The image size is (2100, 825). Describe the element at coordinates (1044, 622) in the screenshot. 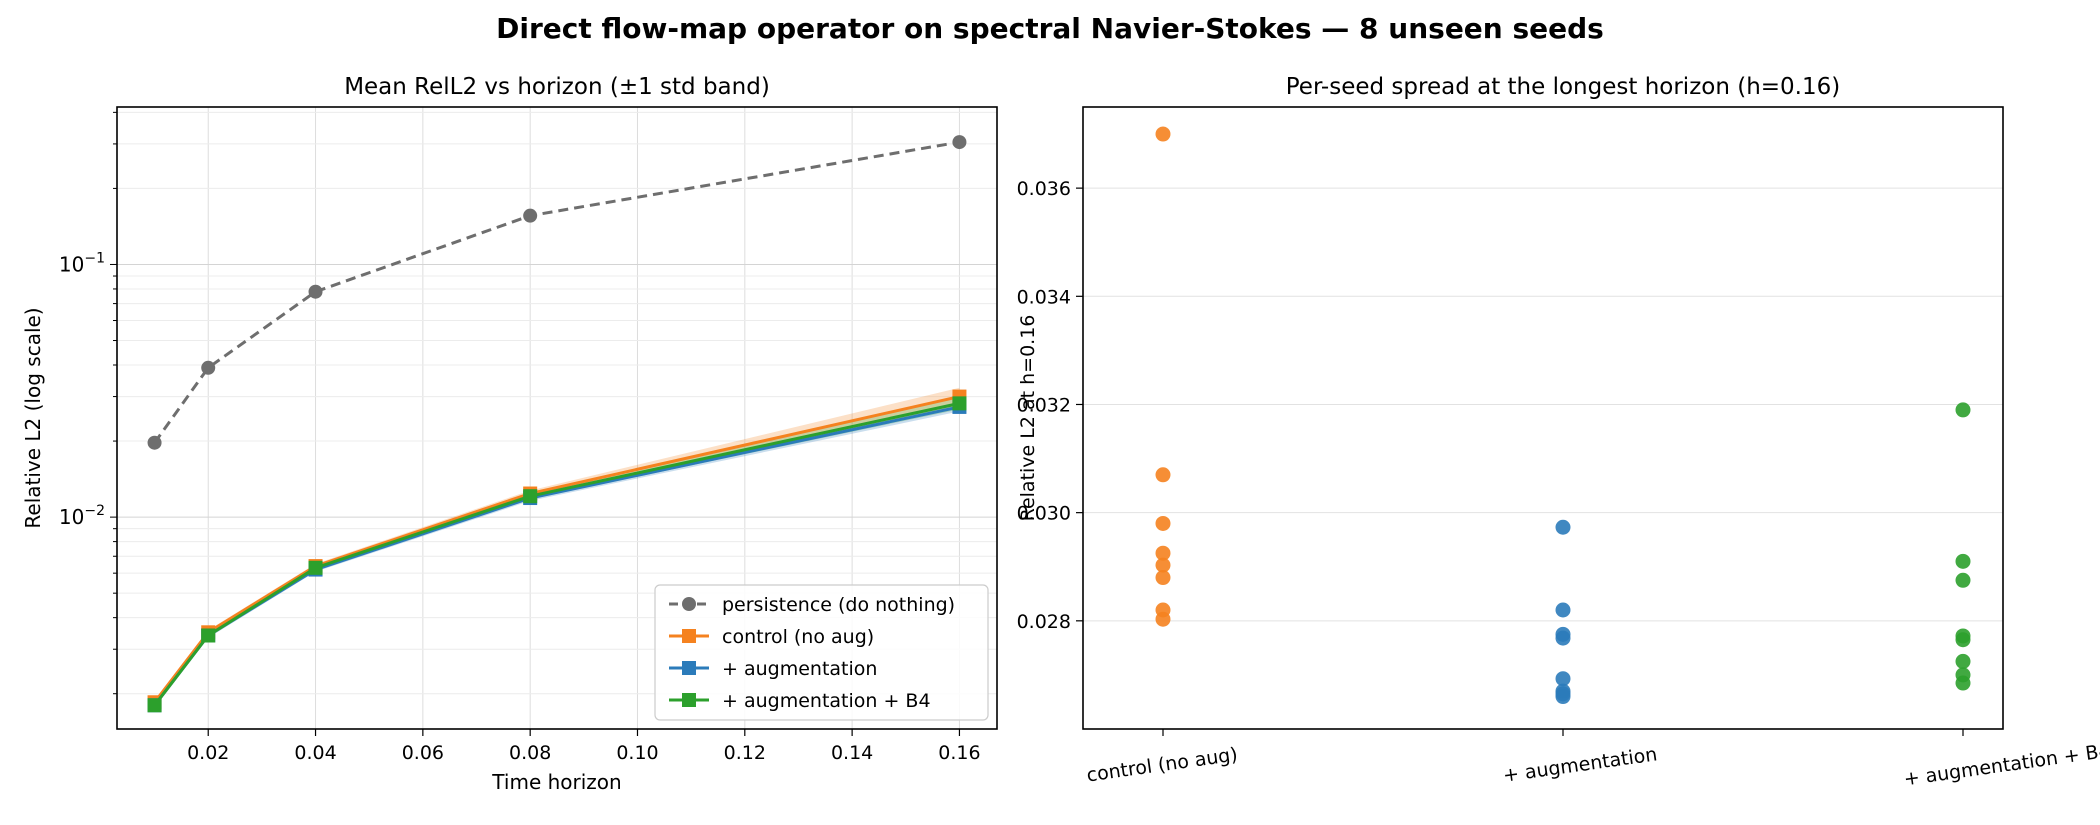

I see `y-tick-label: 0.028` at that location.